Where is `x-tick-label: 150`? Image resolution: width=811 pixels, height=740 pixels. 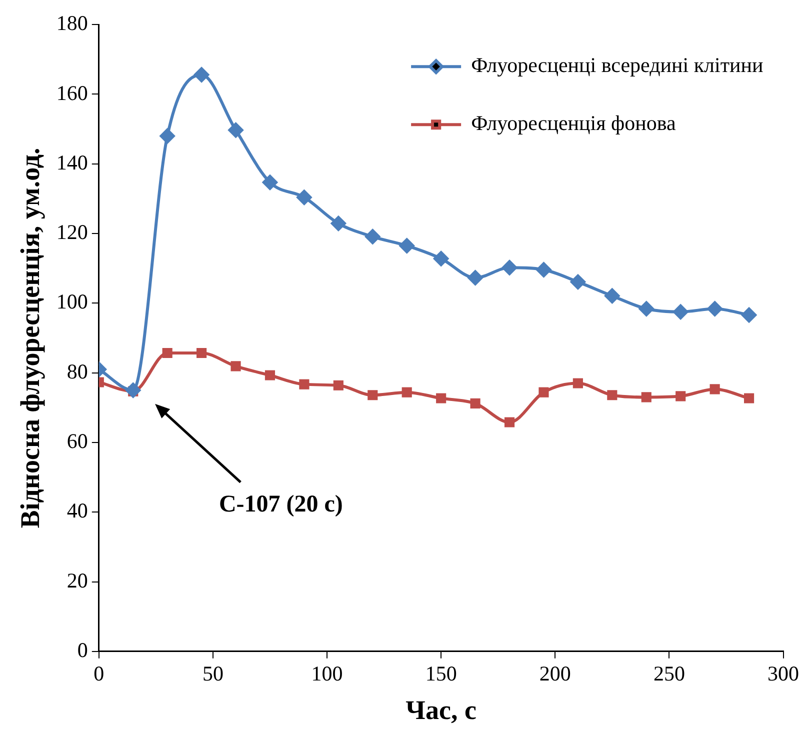 x-tick-label: 150 is located at coordinates (441, 674).